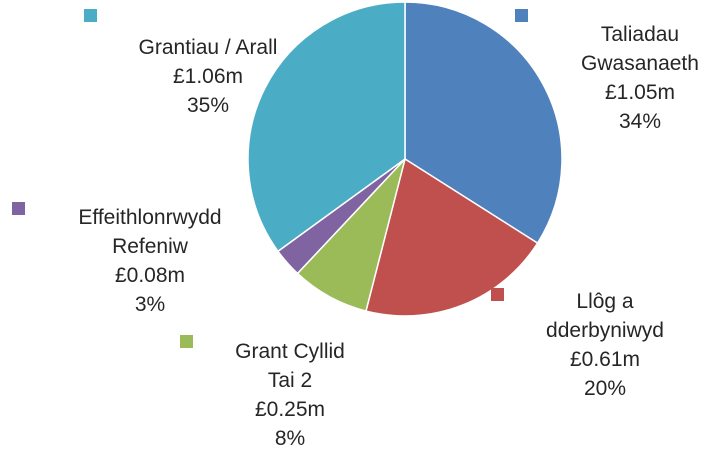 The image size is (718, 459). What do you see at coordinates (605, 301) in the screenshot?
I see `label-llog-name-line1: Llôg a` at bounding box center [605, 301].